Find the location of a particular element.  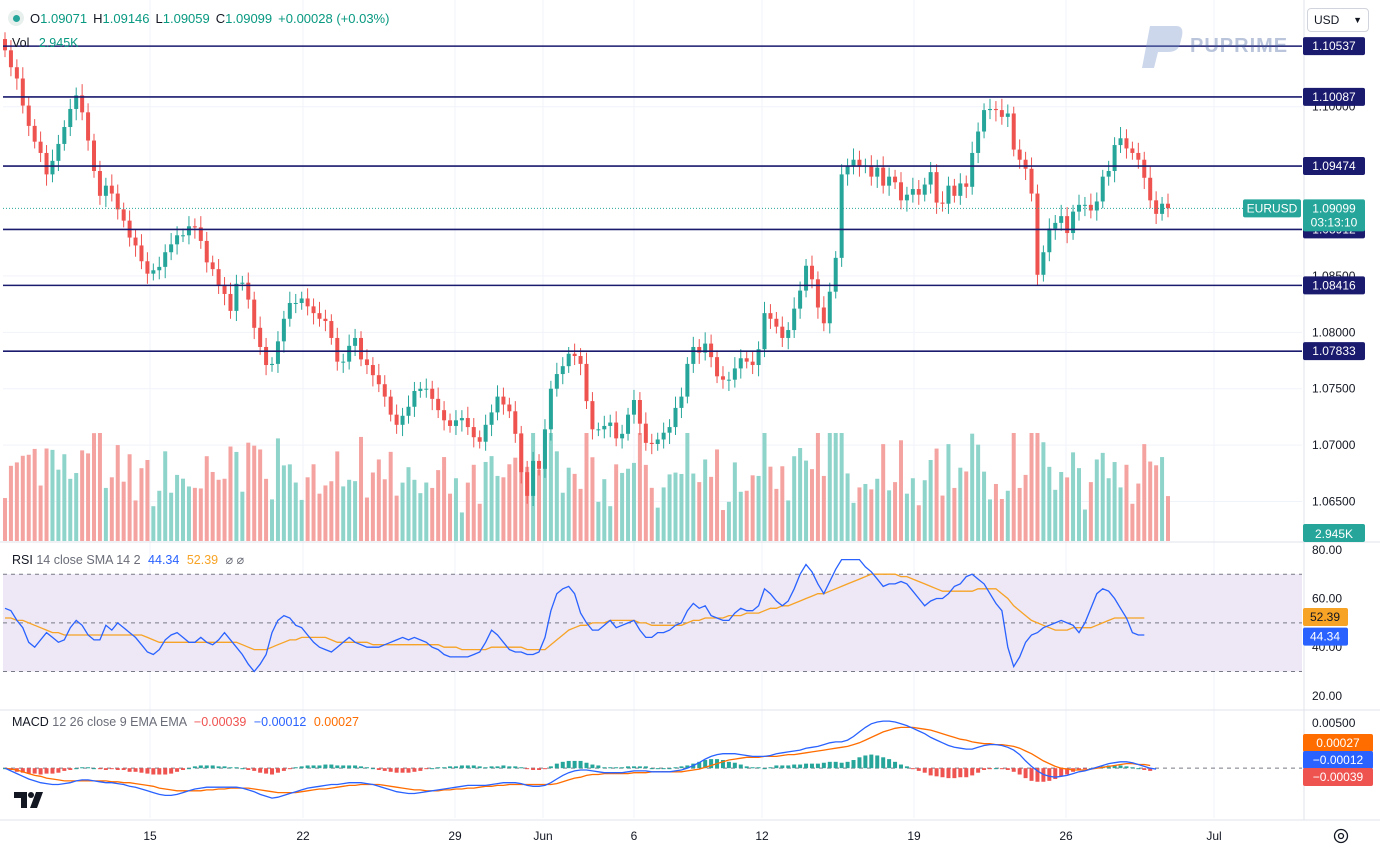

low-label: L is located at coordinates (159, 18).